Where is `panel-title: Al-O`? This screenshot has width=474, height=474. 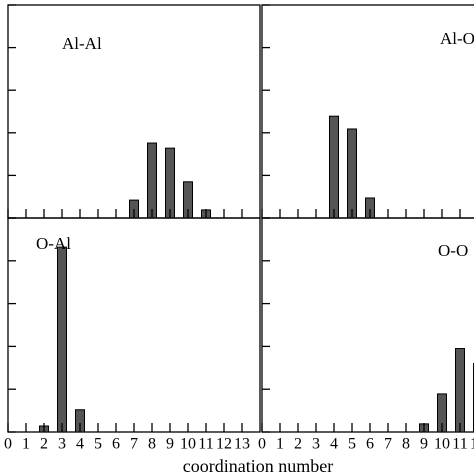
panel-title: Al-O is located at coordinates (457, 38).